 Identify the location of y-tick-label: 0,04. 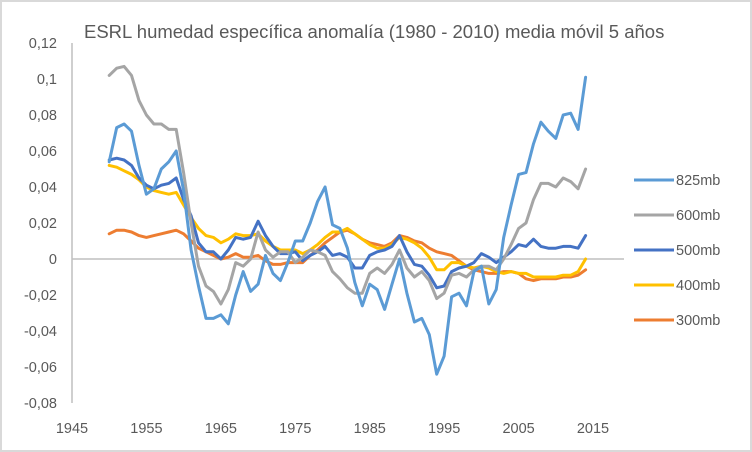
(43, 188).